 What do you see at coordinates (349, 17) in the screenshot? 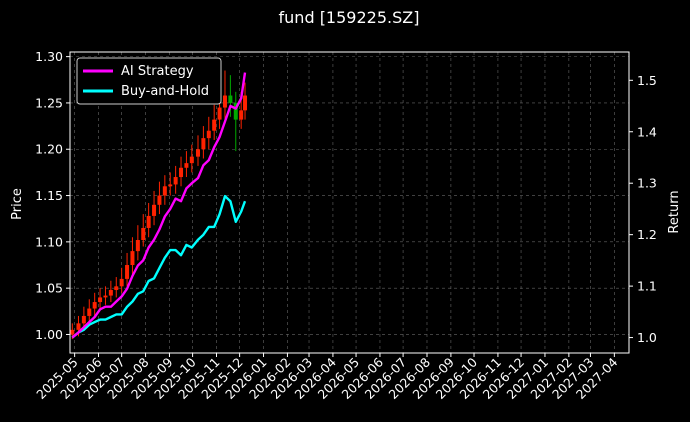
I see `chart-title: fund [159225.SZ]` at bounding box center [349, 17].